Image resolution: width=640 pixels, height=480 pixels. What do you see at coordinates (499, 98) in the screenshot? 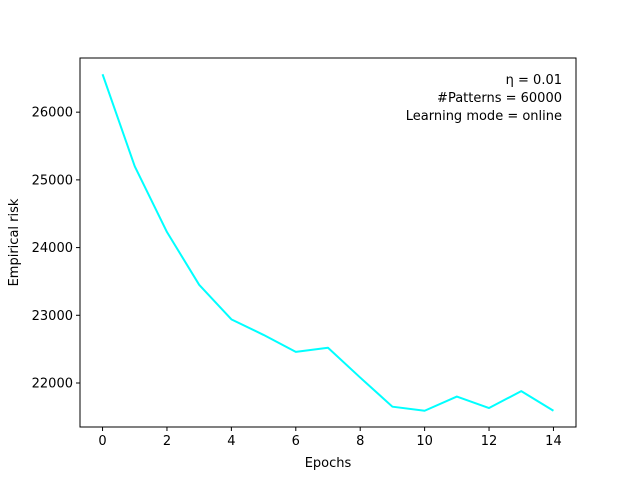
I see `annotation-patterns: #Patterns = 60000` at bounding box center [499, 98].